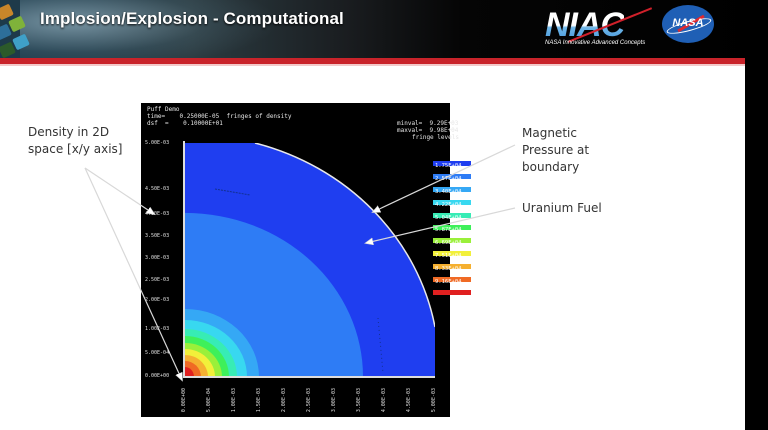  What do you see at coordinates (372, 61) in the screenshot?
I see `header-red-bar` at bounding box center [372, 61].